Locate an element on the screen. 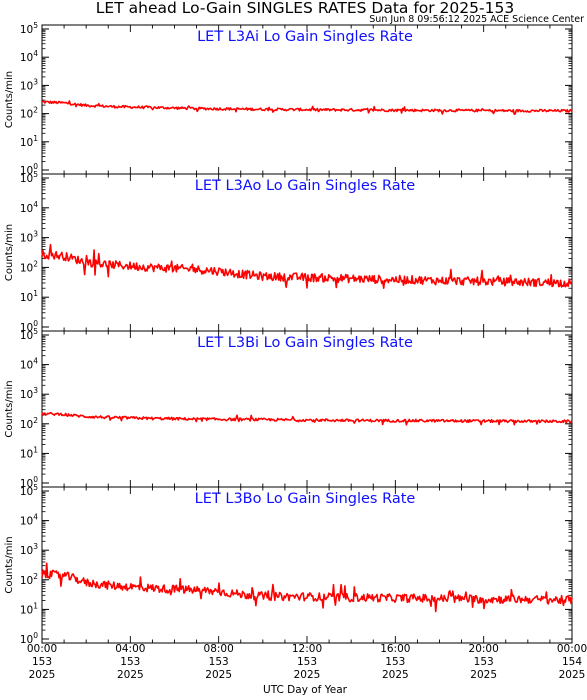 The width and height of the screenshot is (587, 700). x-tick-doy: 154 is located at coordinates (572, 662).